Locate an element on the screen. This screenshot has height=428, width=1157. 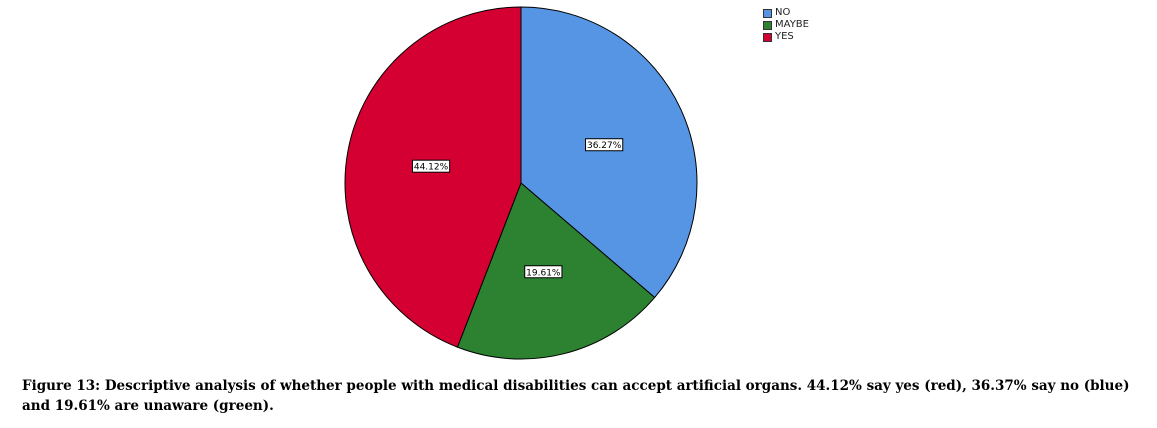
legend-swatch-no is located at coordinates (767, 13).